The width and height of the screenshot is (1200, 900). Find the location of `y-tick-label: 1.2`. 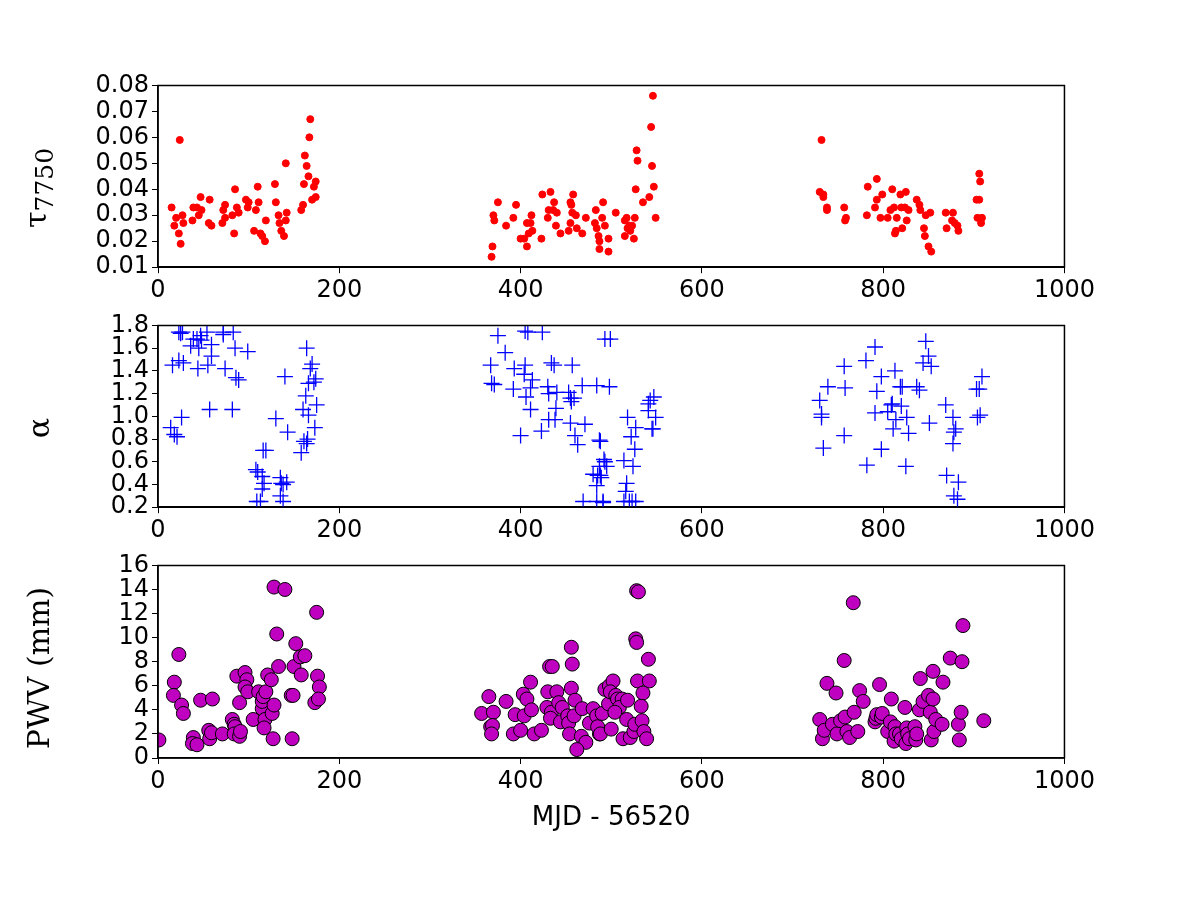

y-tick-label: 1.2 is located at coordinates (129, 391).